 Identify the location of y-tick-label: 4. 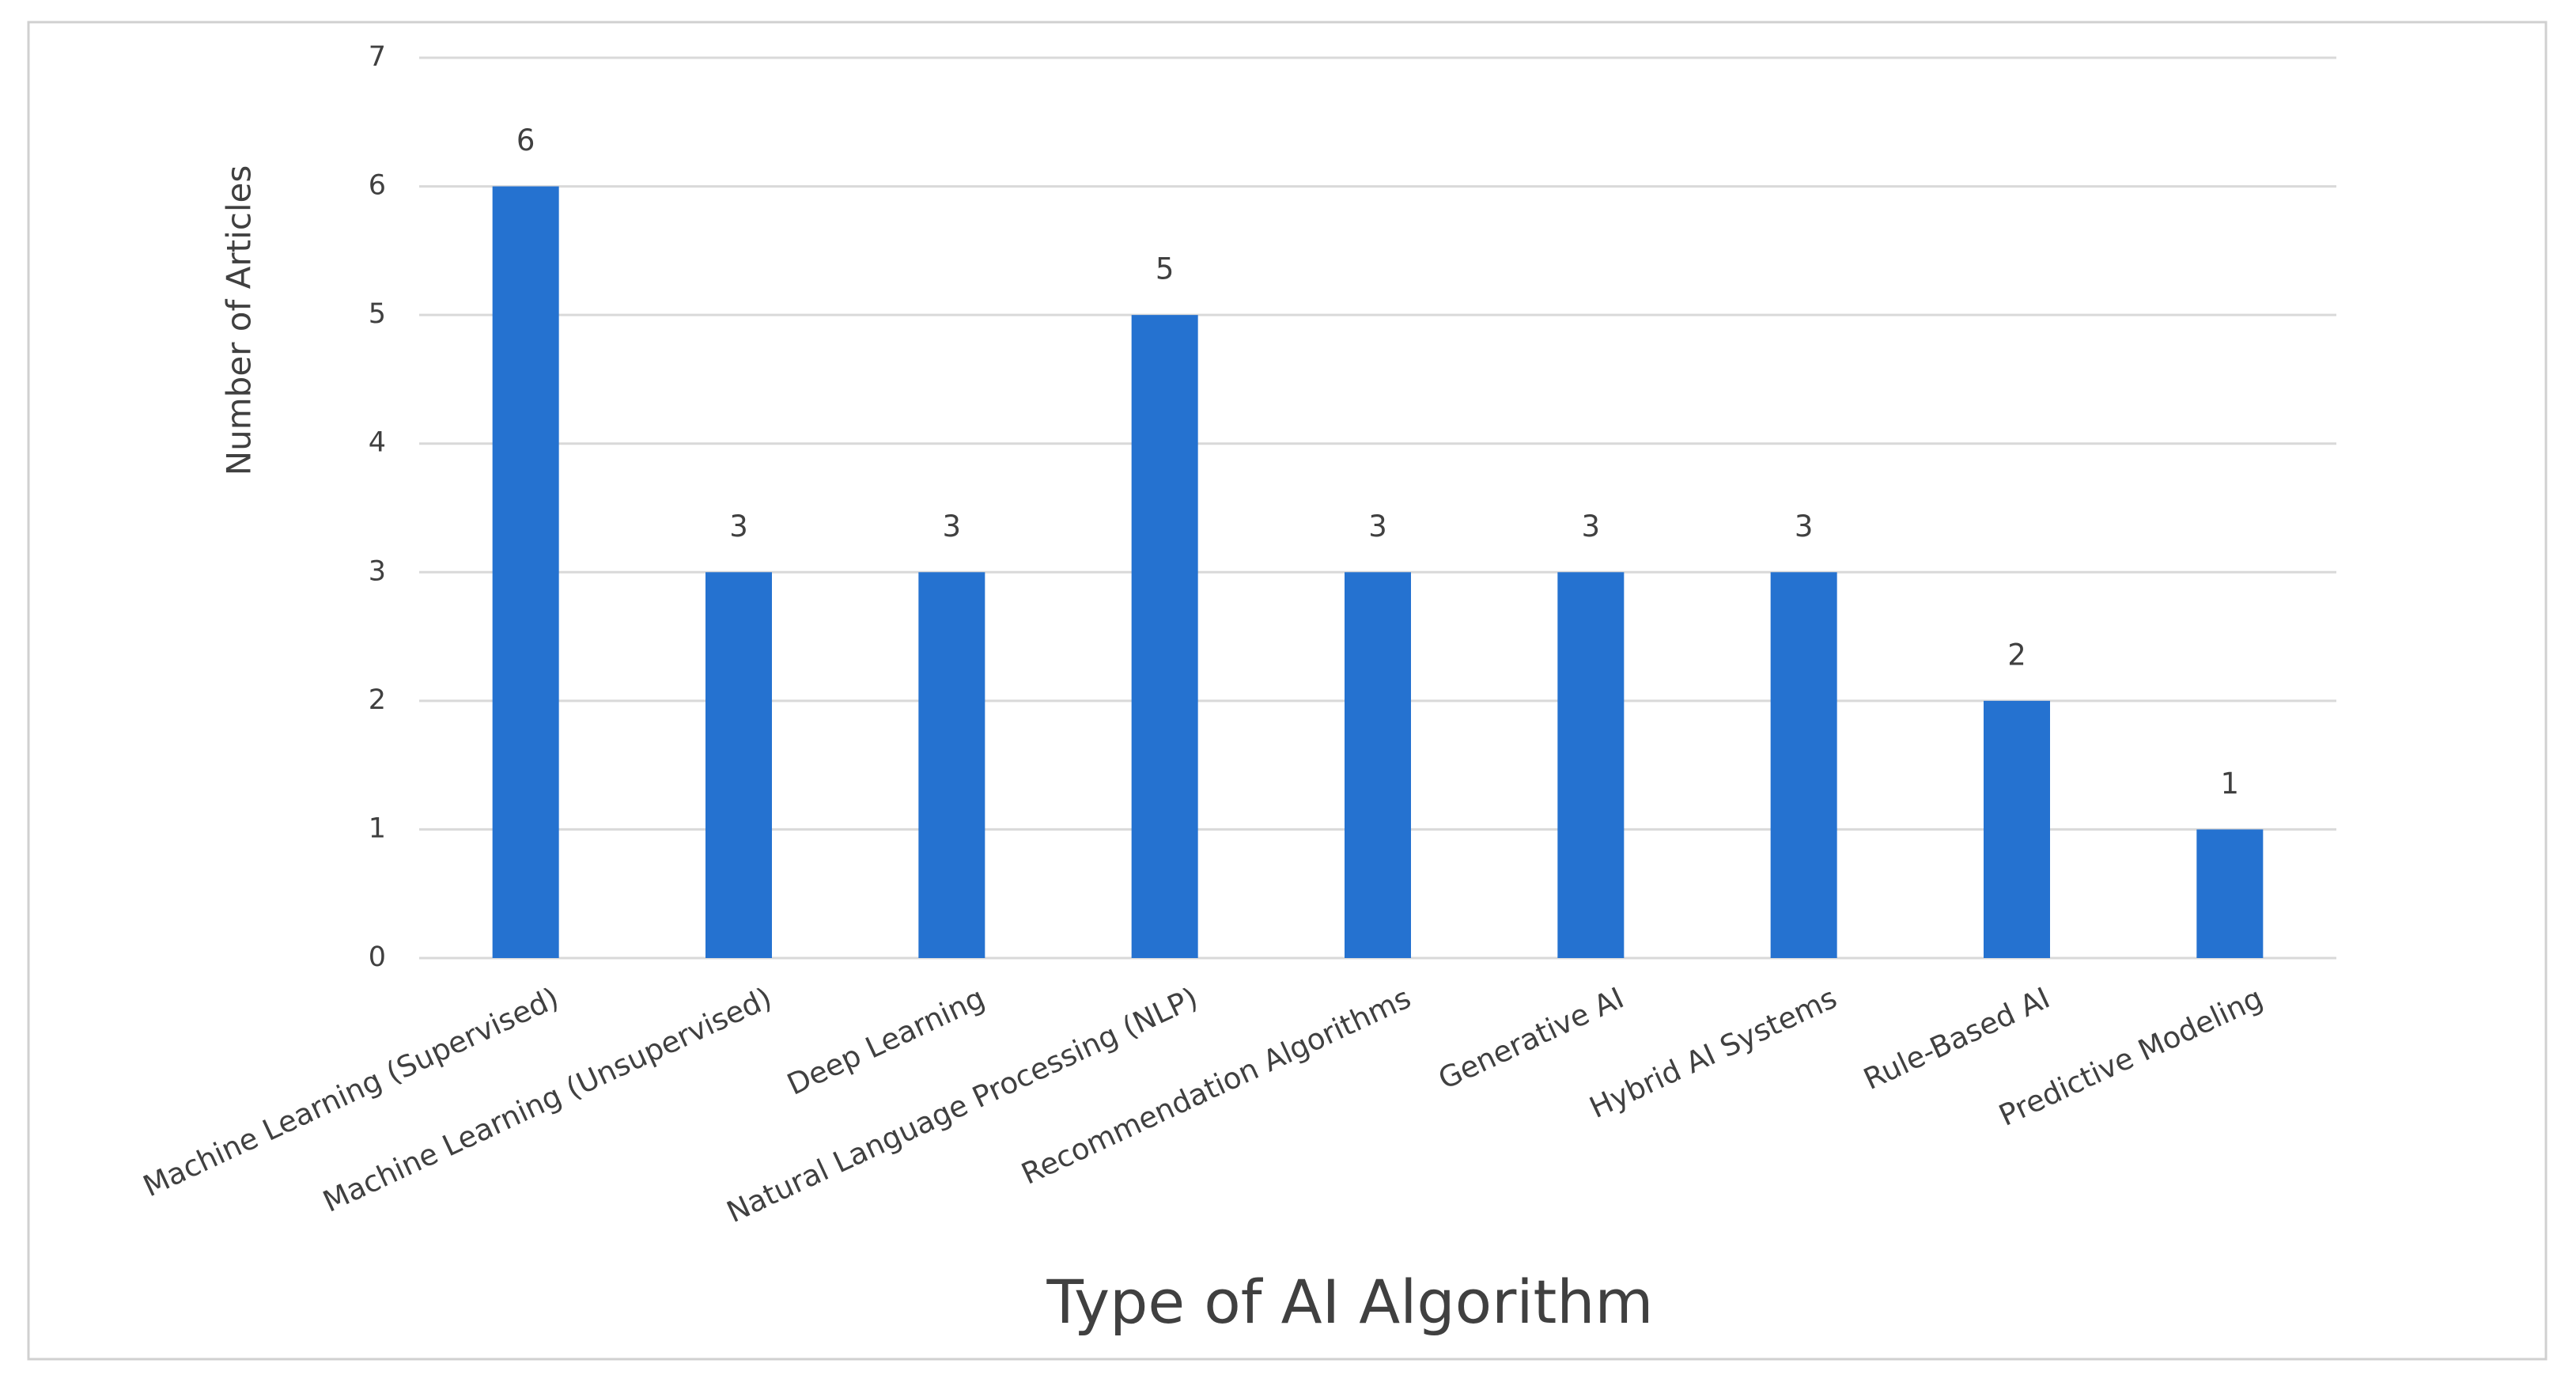
(377, 443).